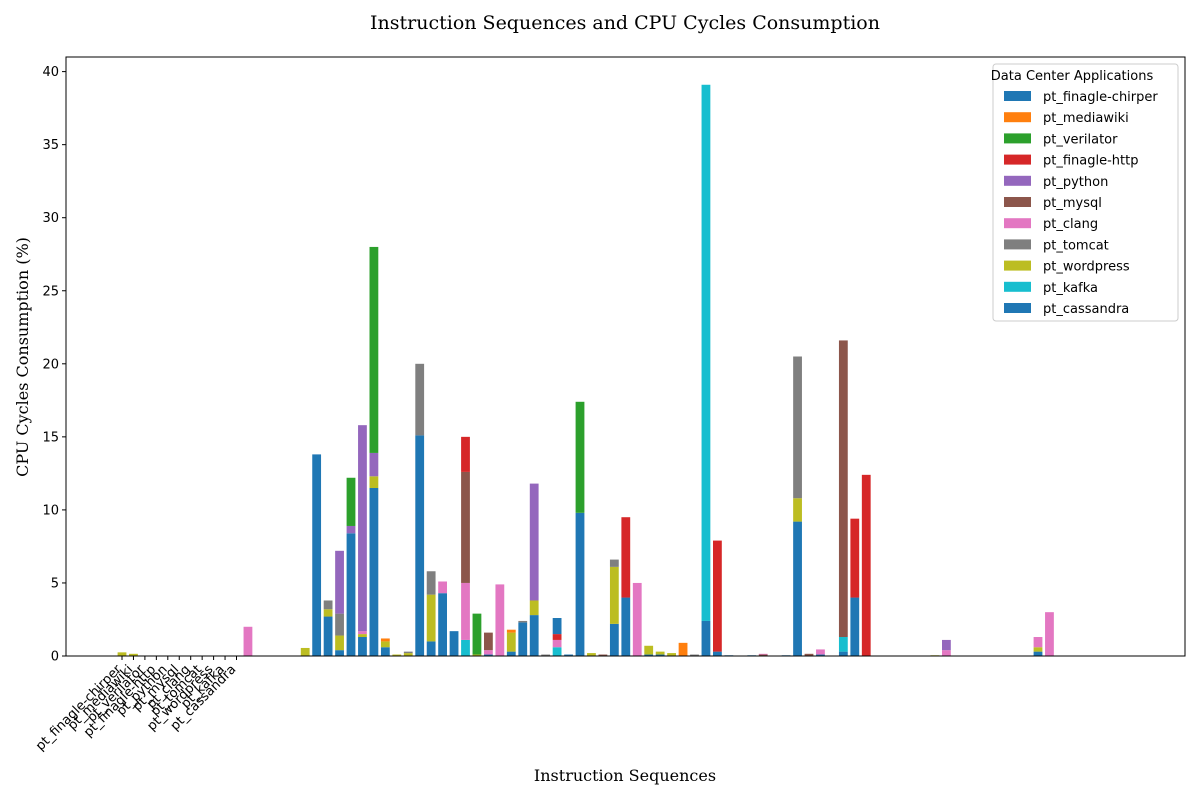 The width and height of the screenshot is (1200, 800). I want to click on legend-label: pt_wordpress, so click(1086, 267).